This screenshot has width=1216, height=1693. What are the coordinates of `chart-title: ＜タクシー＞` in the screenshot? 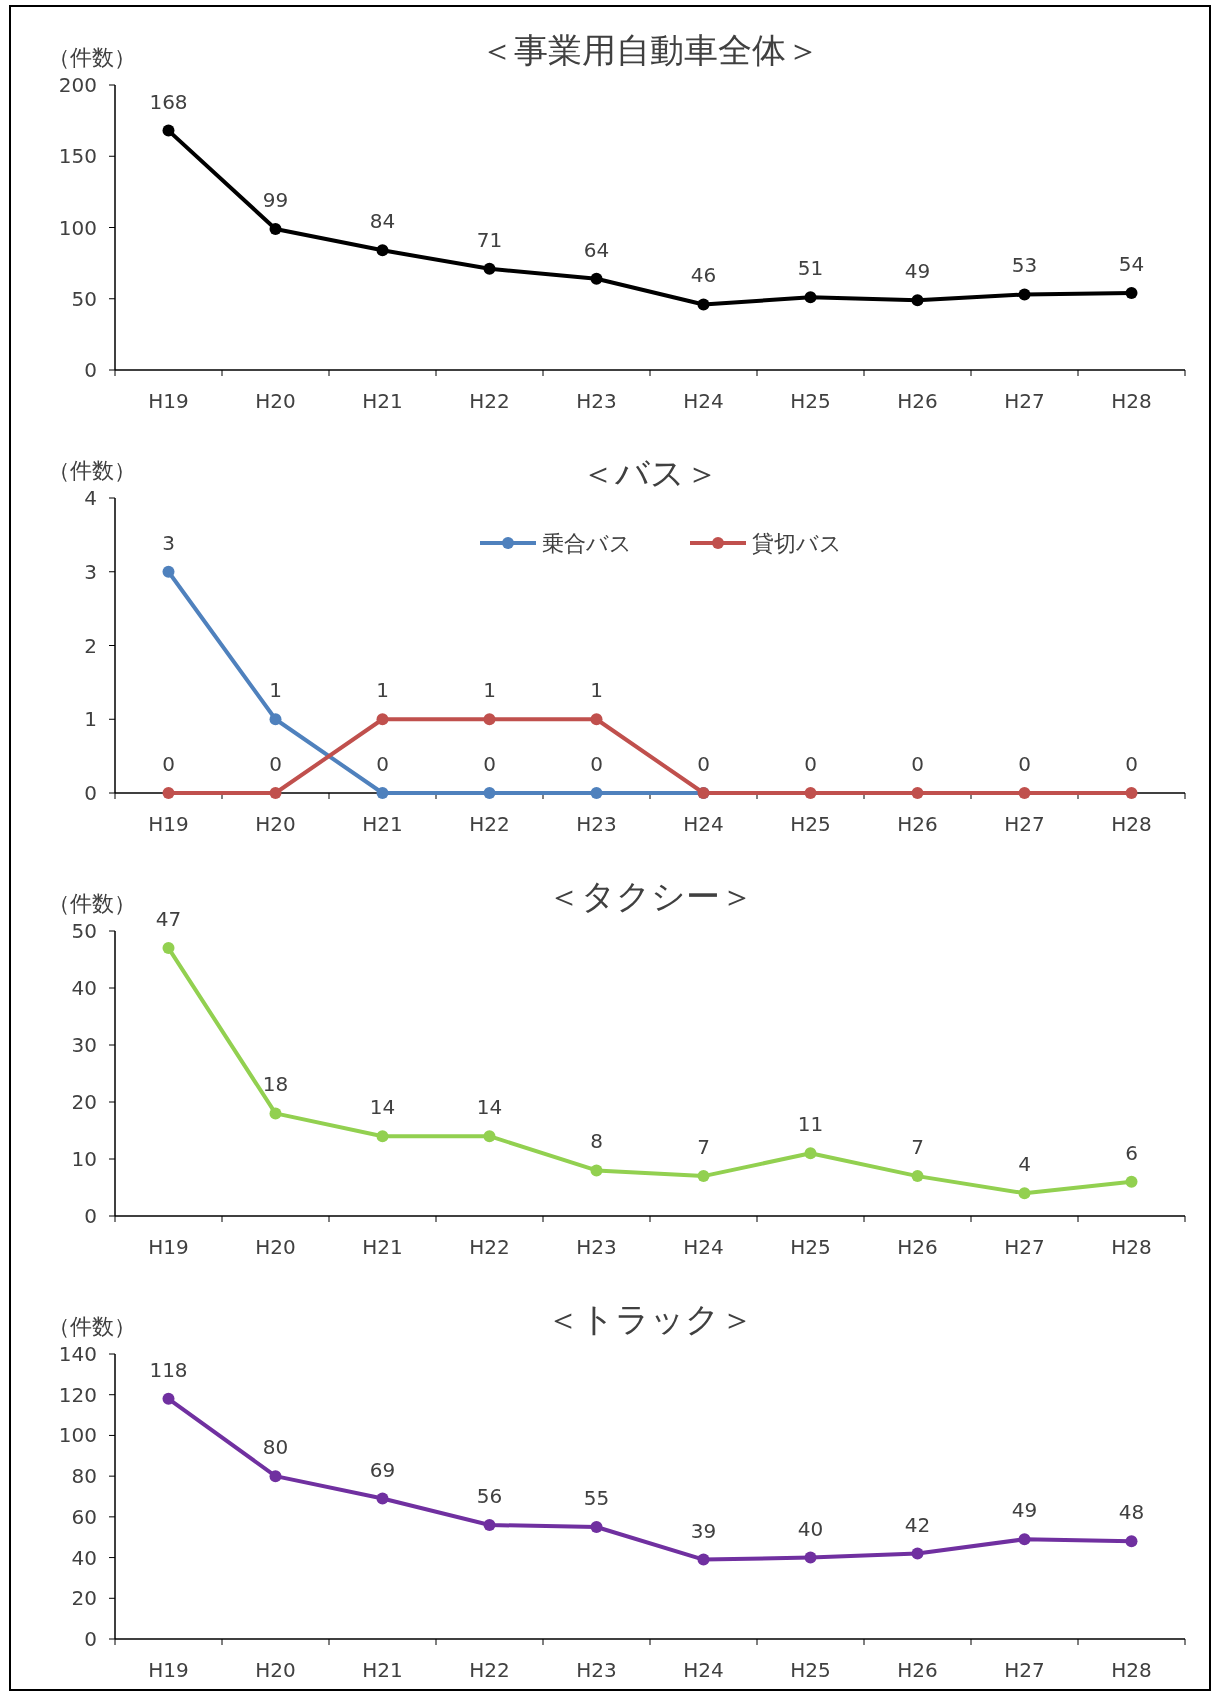 It's located at (650, 896).